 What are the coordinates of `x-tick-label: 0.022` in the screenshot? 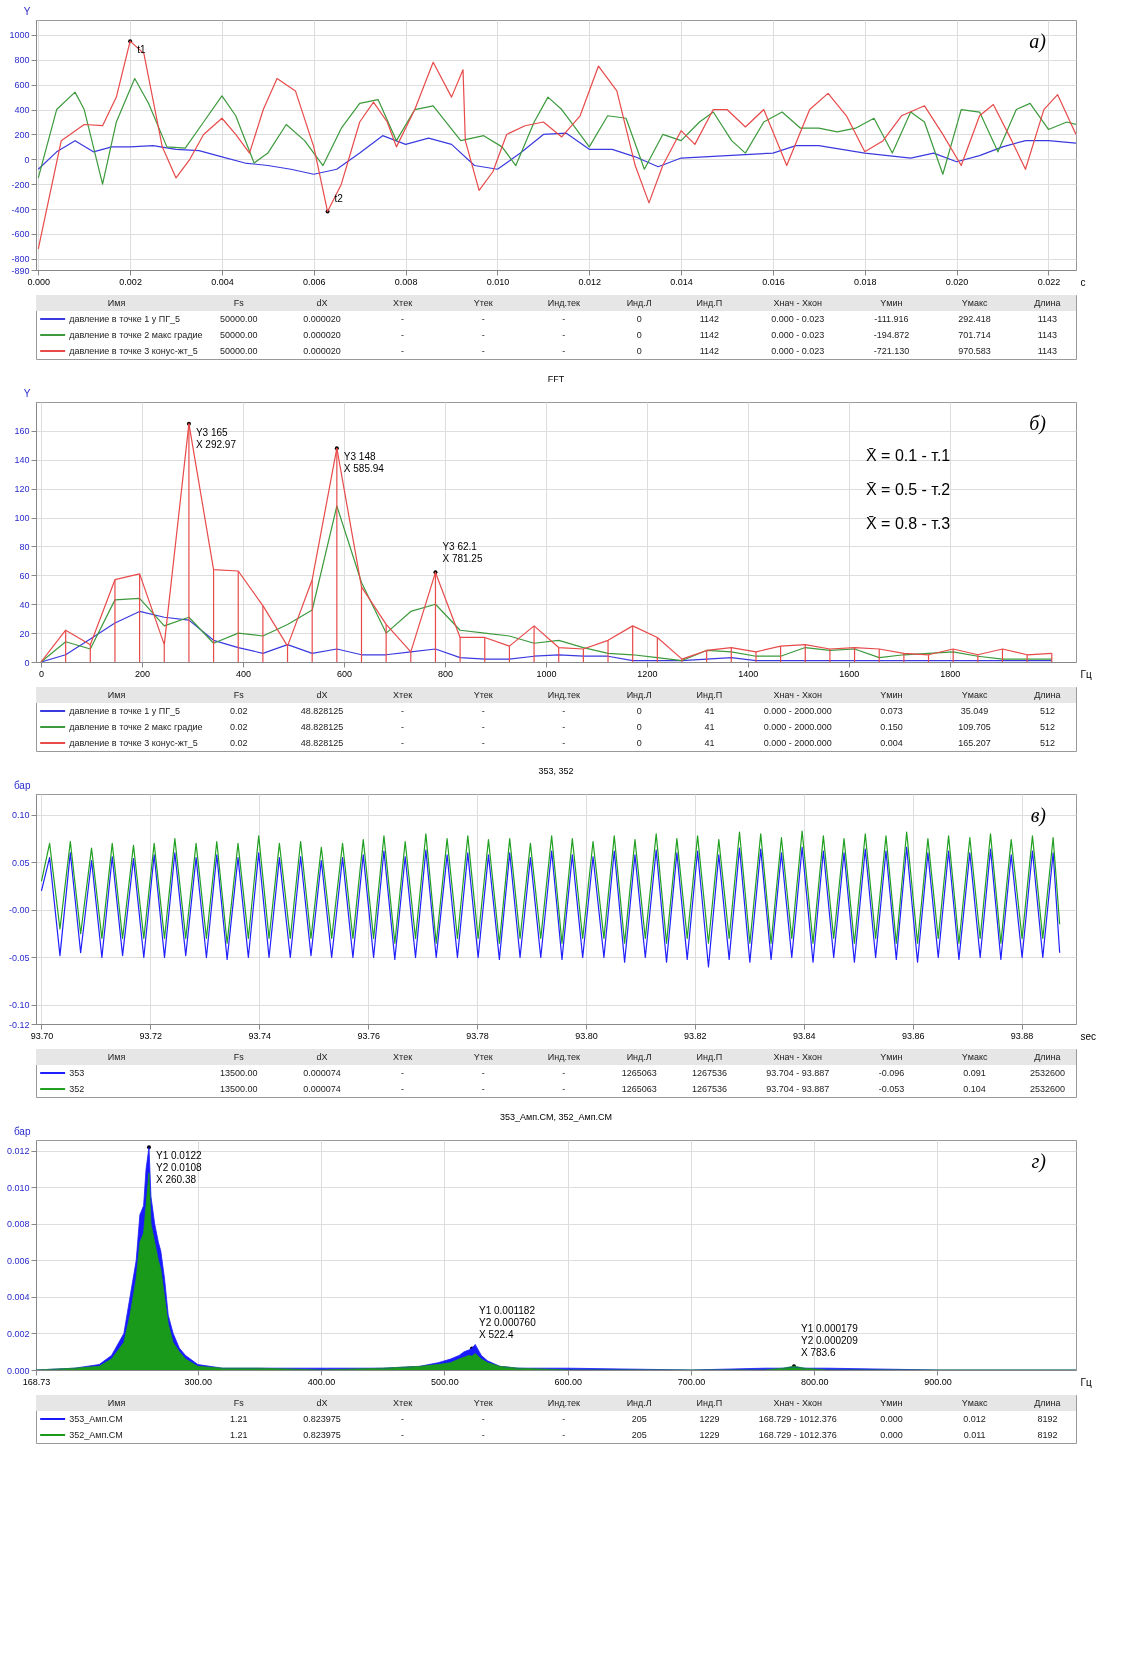 It's located at (1049, 281).